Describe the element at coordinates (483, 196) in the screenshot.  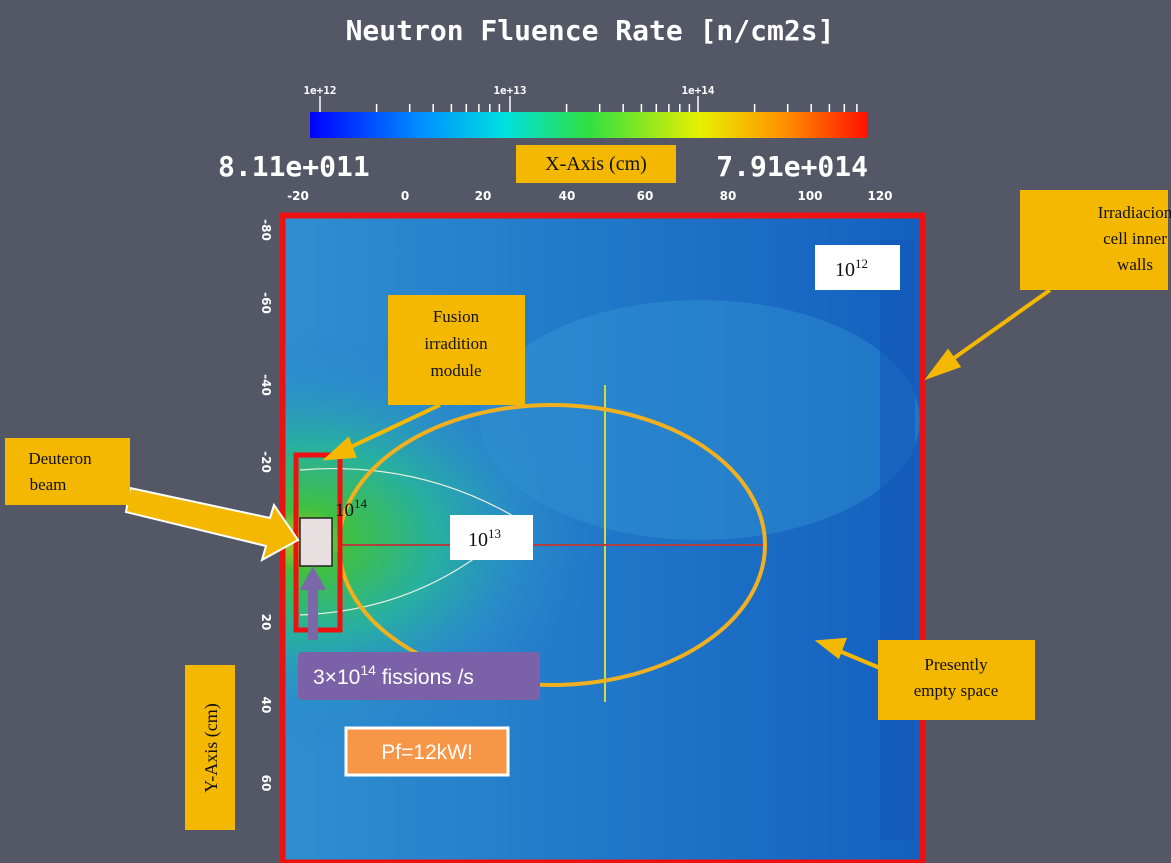
I see `x-tick-label: 20` at that location.